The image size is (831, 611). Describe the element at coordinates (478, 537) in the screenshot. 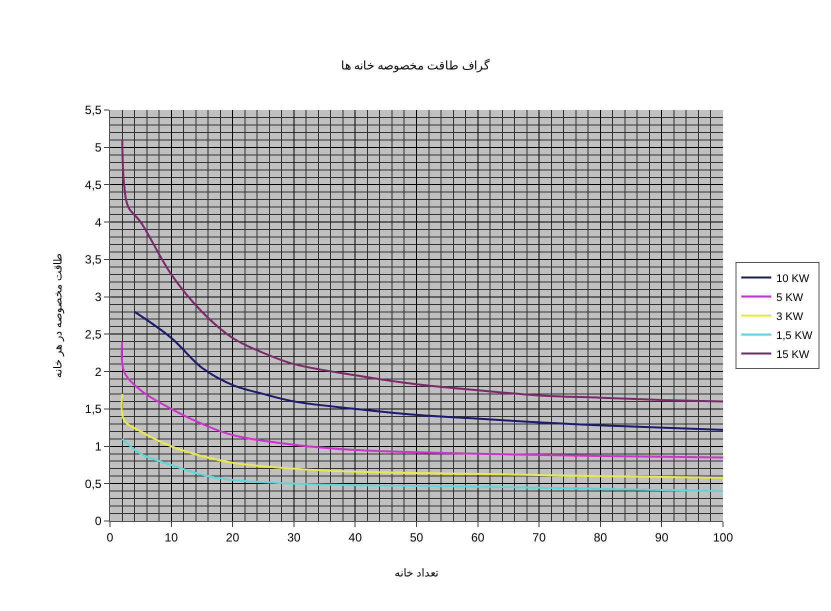

I see `x-tick-label: 60` at that location.